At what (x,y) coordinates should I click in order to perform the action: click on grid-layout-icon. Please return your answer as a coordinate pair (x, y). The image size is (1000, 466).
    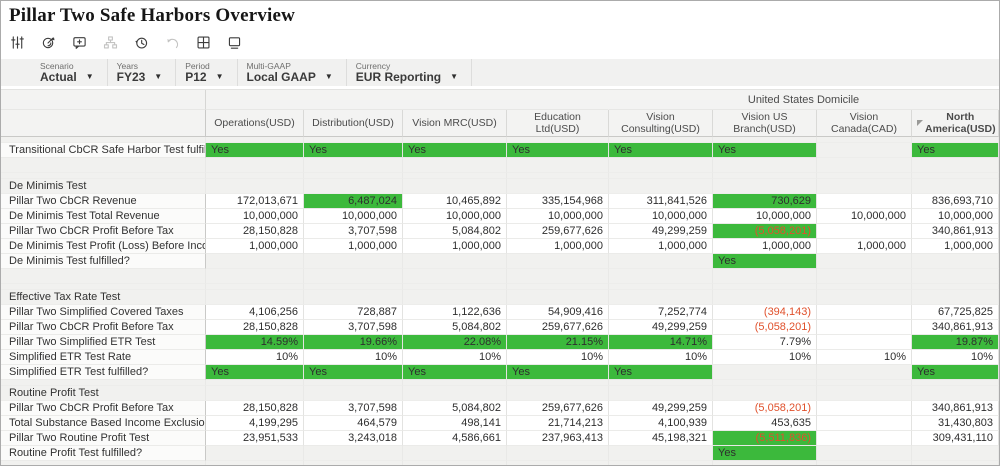
    Looking at the image, I should click on (203, 42).